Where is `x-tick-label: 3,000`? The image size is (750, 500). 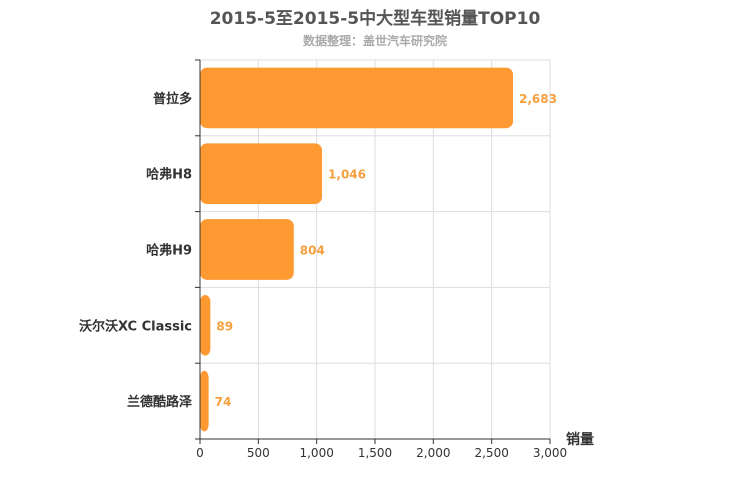
x-tick-label: 3,000 is located at coordinates (550, 453).